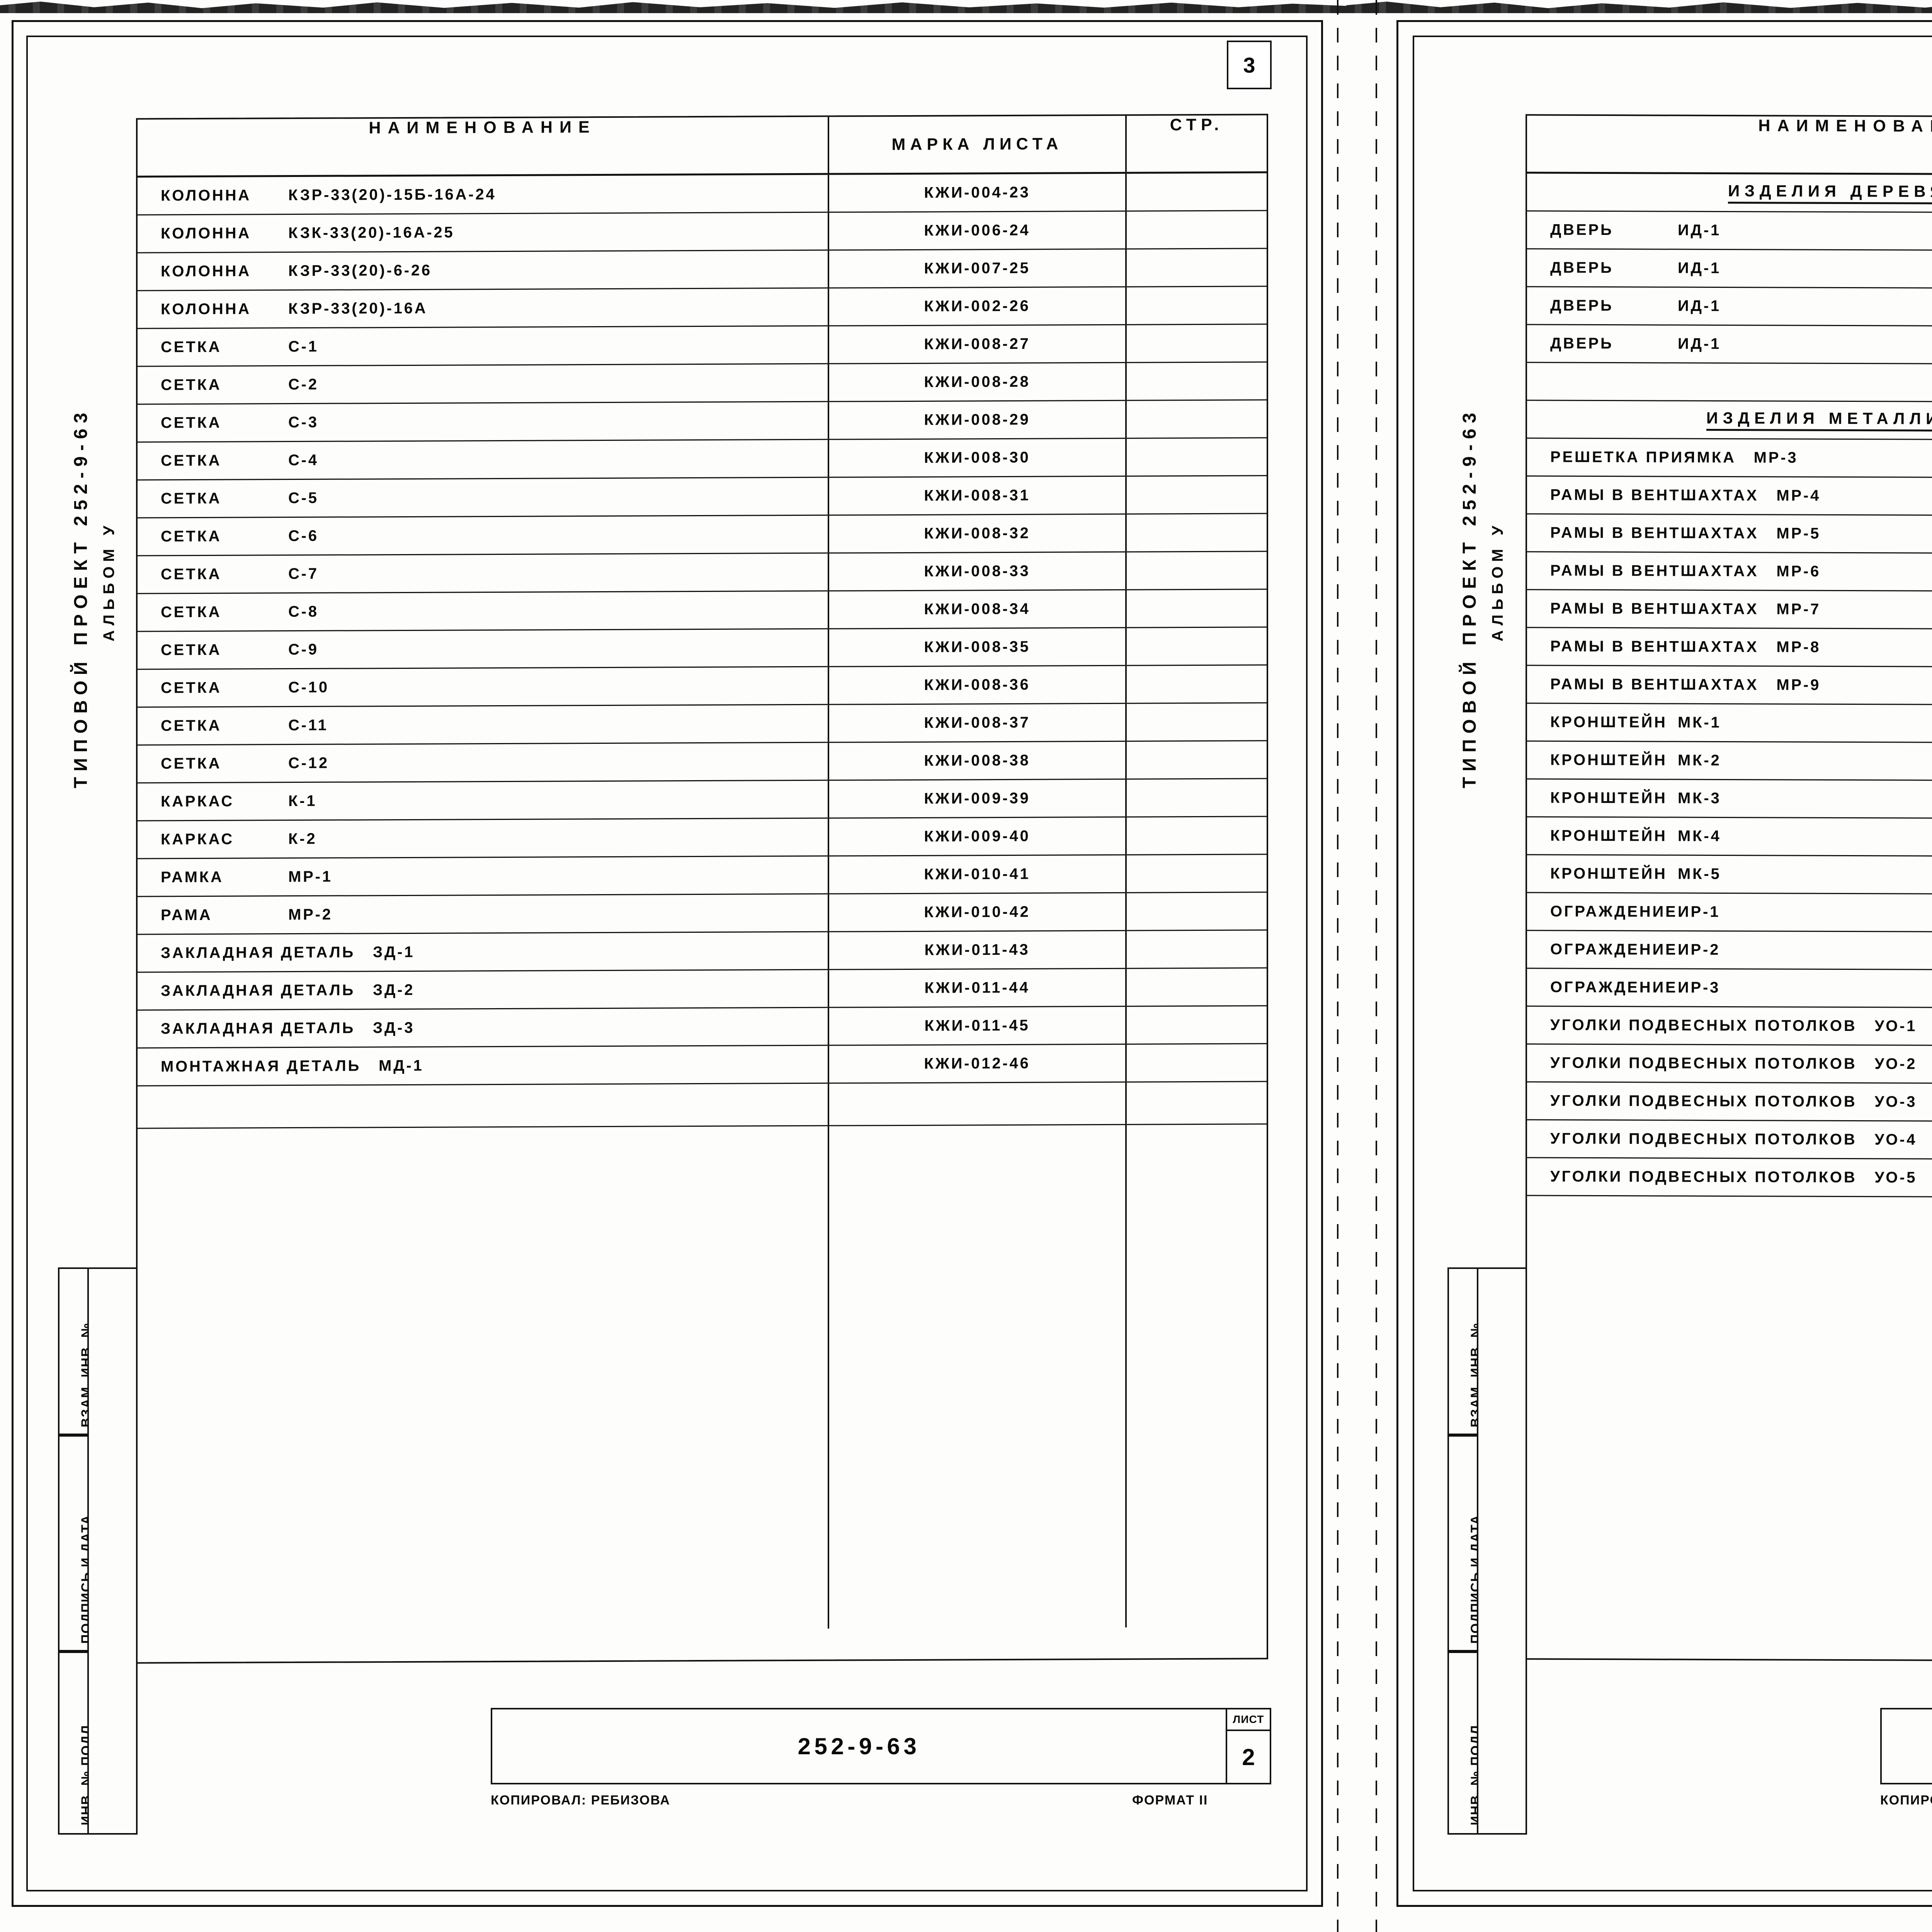 The image size is (1932, 1932). I want to click on part-code: ИР-2, so click(1700, 949).